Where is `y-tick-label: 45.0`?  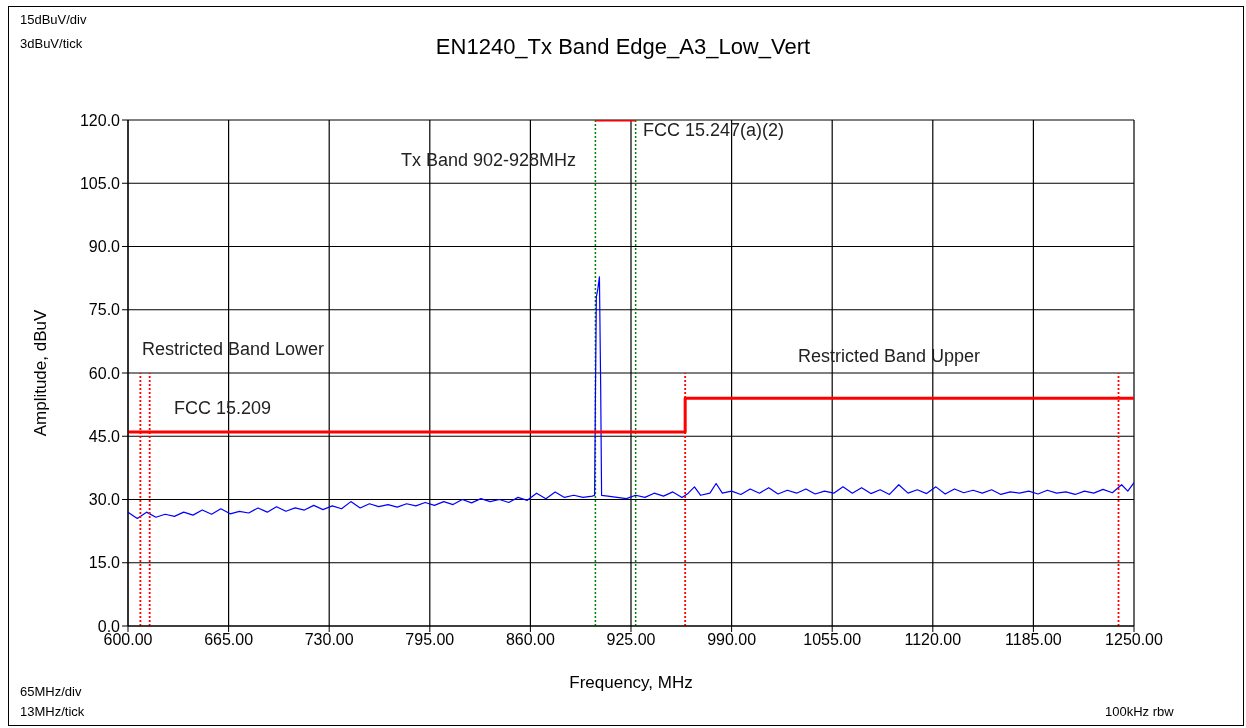 y-tick-label: 45.0 is located at coordinates (104, 436).